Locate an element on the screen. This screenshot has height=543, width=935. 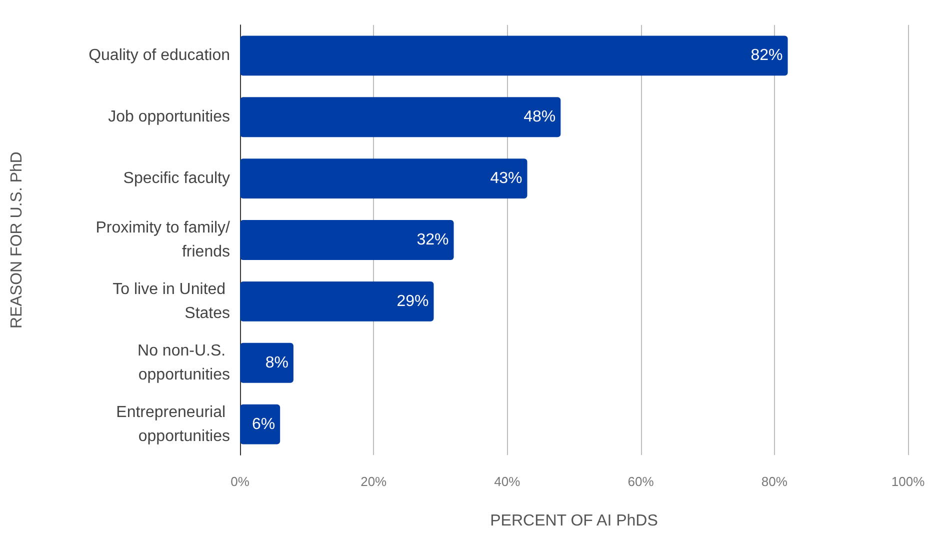
y-axis-title: REASON FOR U.S. PhD is located at coordinates (17, 240).